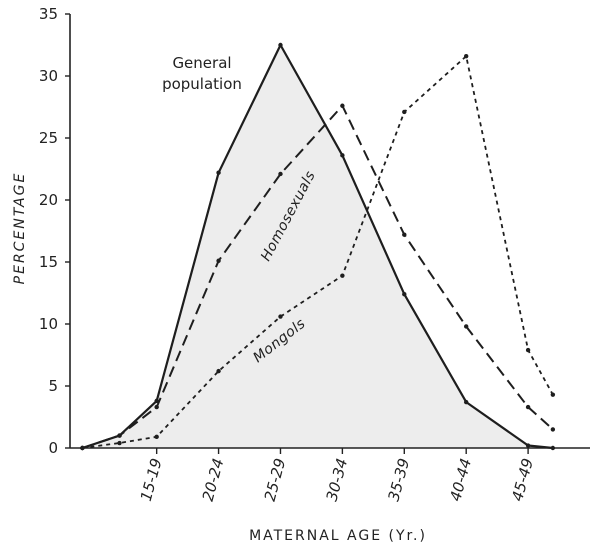 This screenshot has width=606, height=550. What do you see at coordinates (48, 14) in the screenshot?
I see `y-tick-label: 35` at bounding box center [48, 14].